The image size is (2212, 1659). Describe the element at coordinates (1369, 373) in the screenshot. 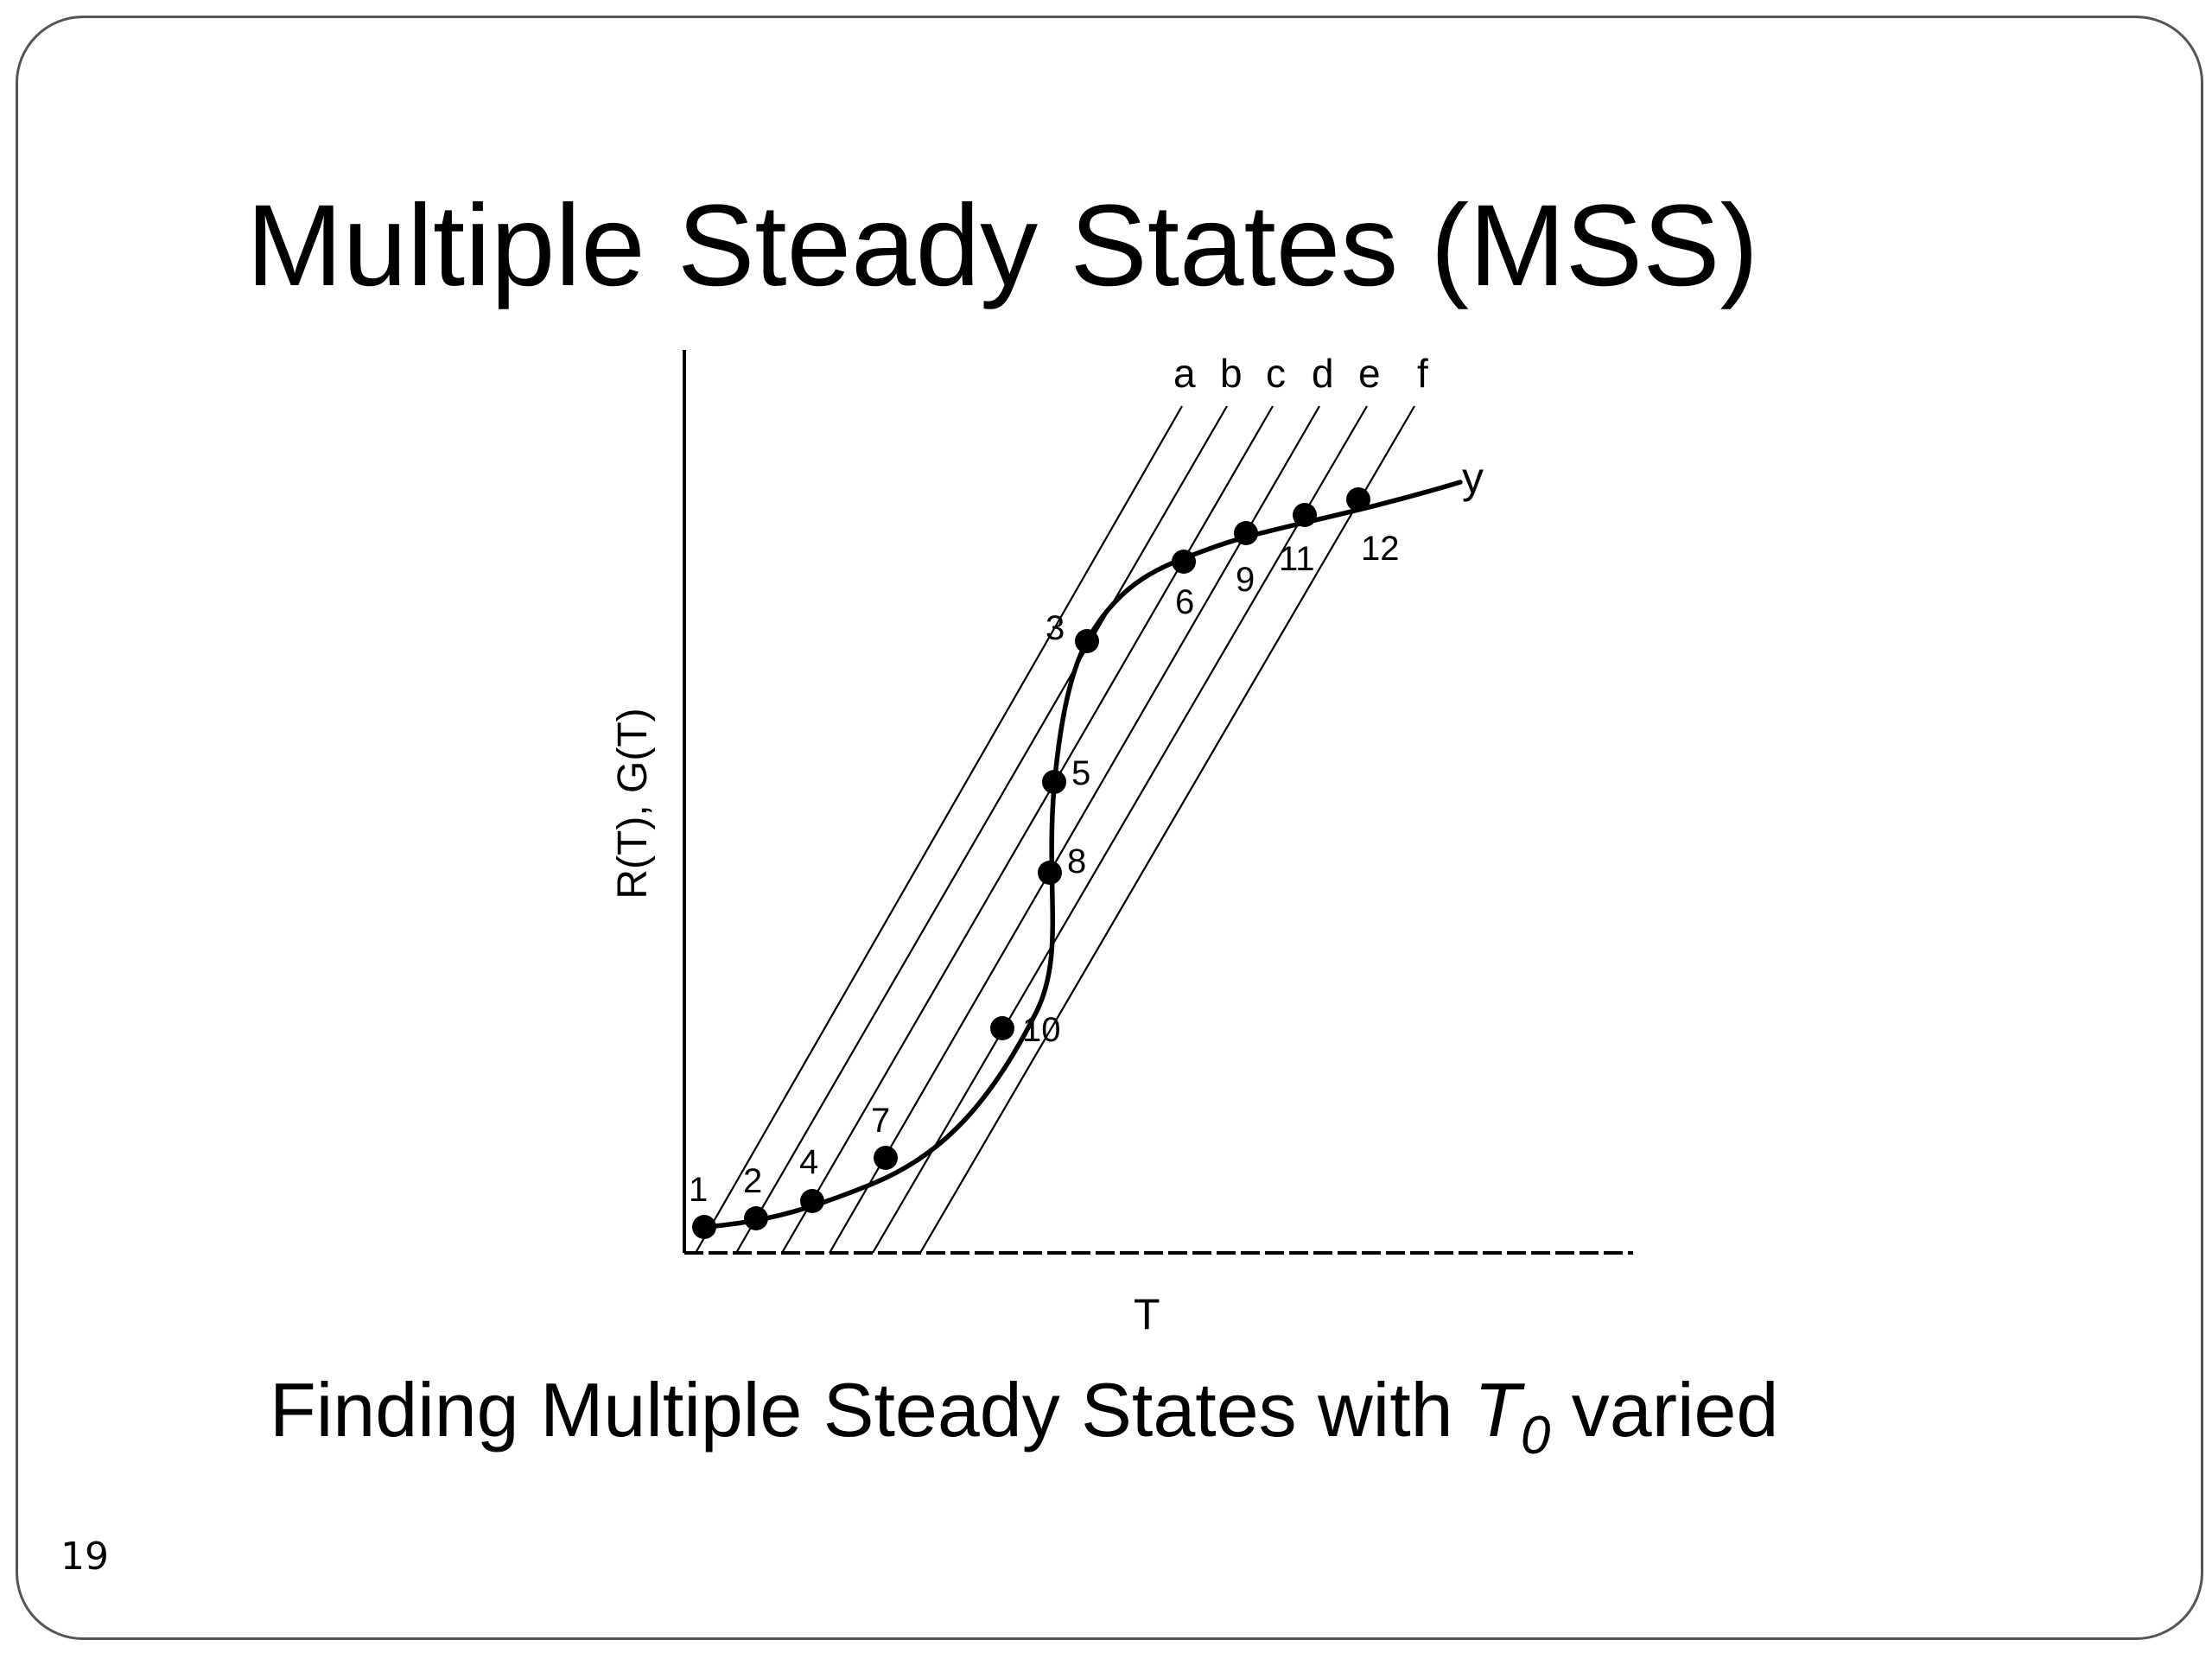

I see `line-label-e: e` at that location.